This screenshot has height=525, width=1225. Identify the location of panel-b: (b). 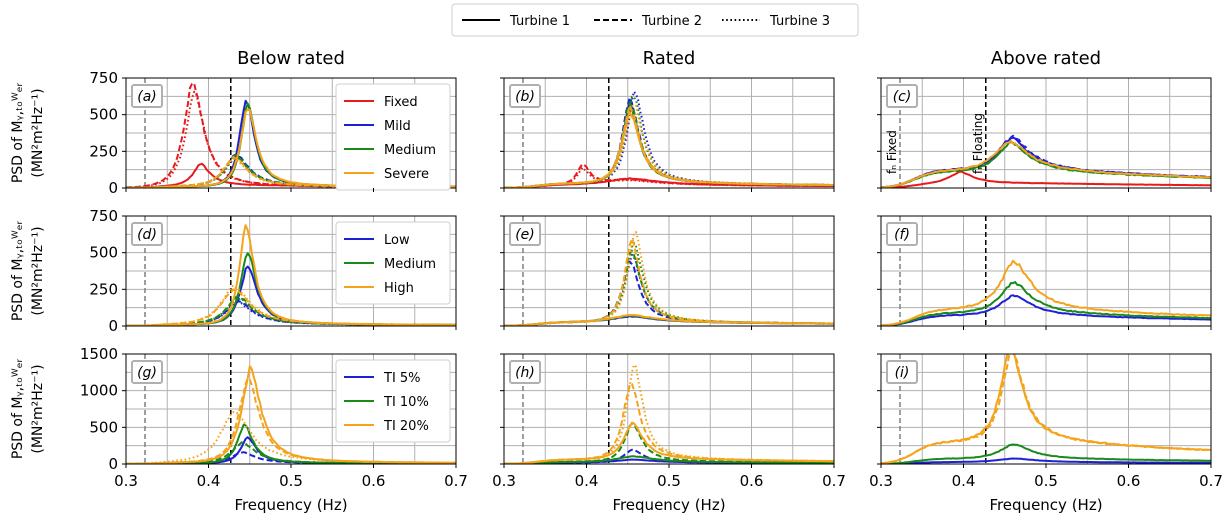
(667, 134).